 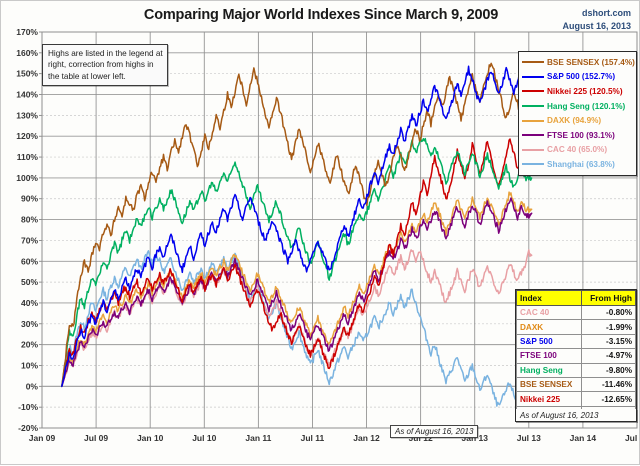 I want to click on legend-item-nikkei-225: Nikkei 225 (120.5%), so click(x=578, y=91).